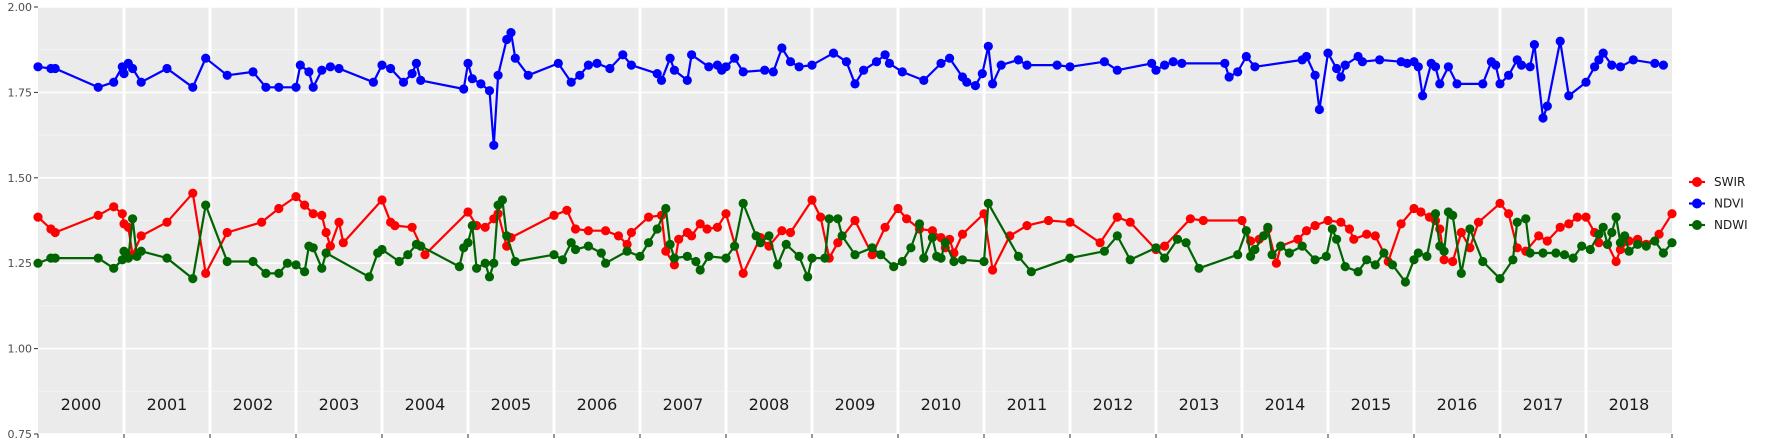 This screenshot has height=442, width=1773. Describe the element at coordinates (1697, 225) in the screenshot. I see `legend-dot-ndwi` at that location.